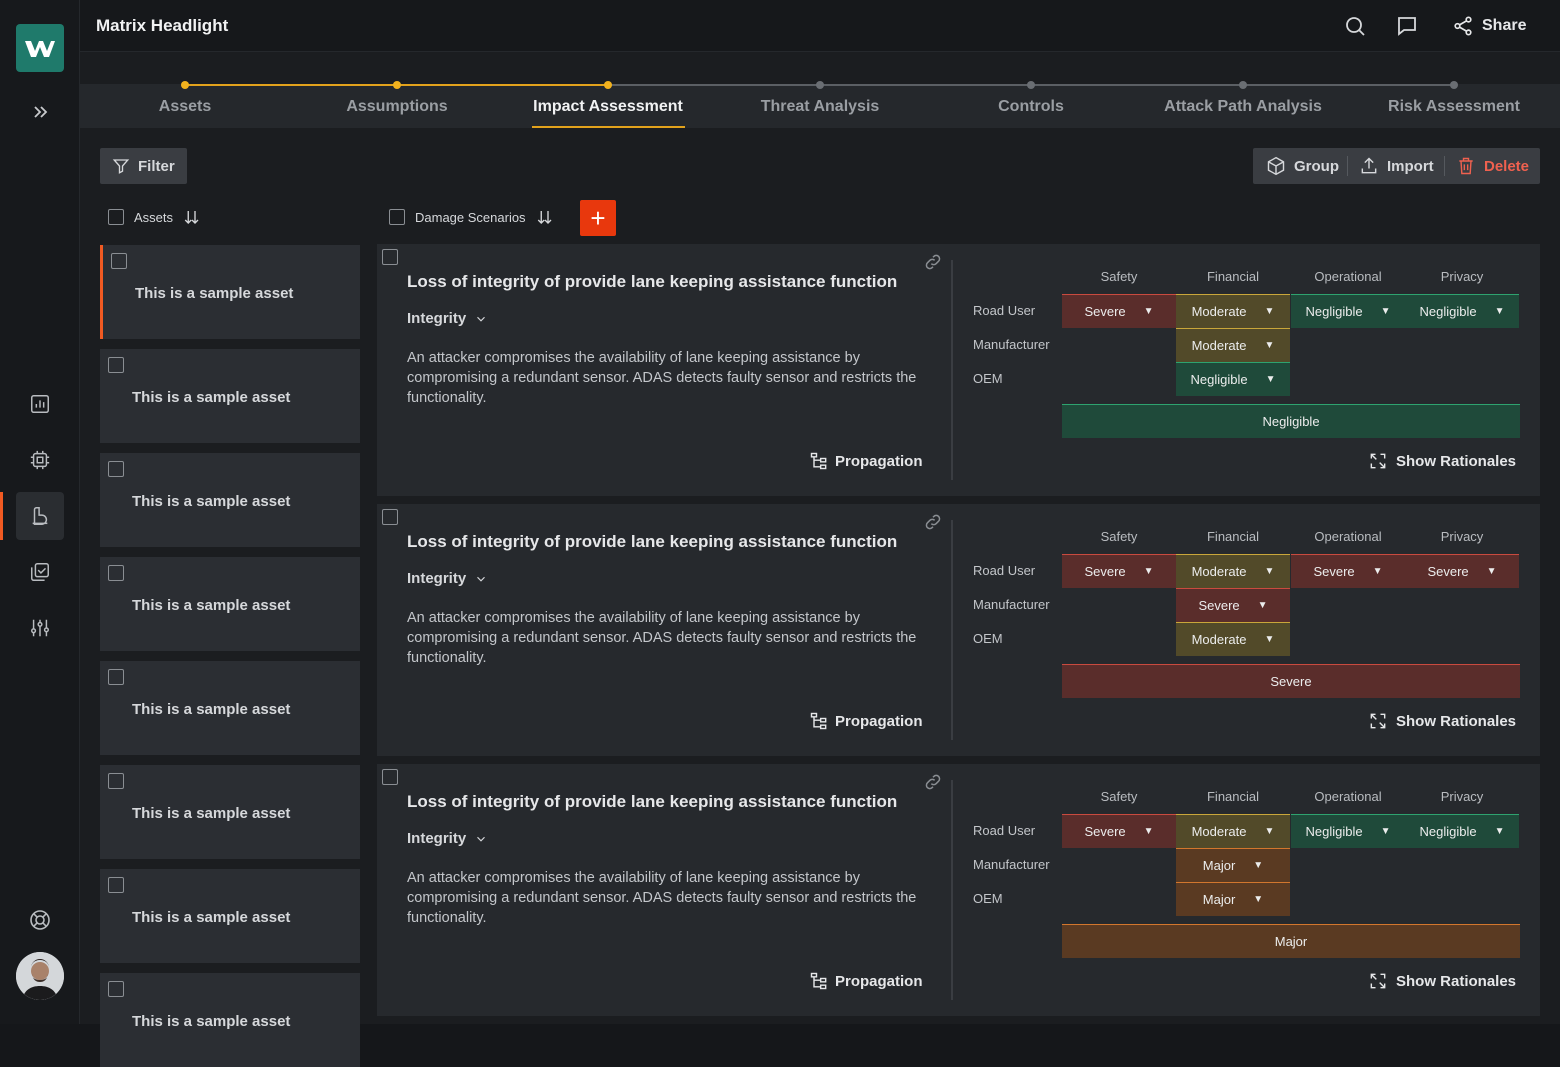 The height and width of the screenshot is (1067, 1560). I want to click on nav-chip-icon, so click(40, 460).